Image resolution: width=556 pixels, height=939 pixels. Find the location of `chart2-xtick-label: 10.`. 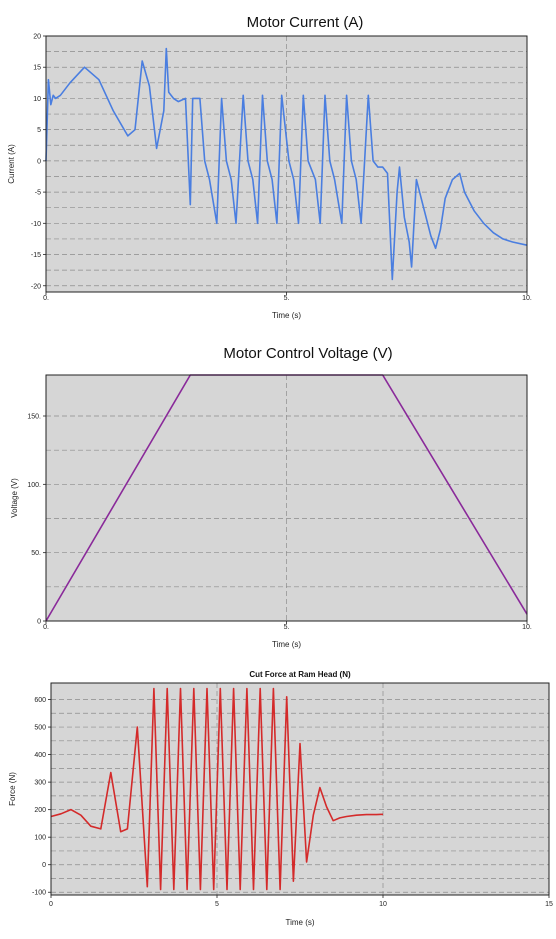

chart2-xtick-label: 10. is located at coordinates (527, 627).